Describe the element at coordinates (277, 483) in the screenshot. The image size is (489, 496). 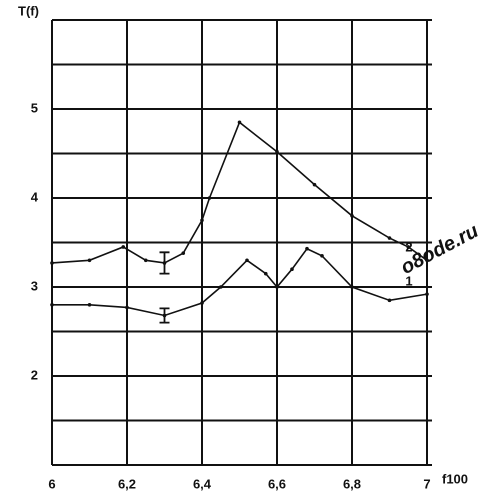
I see `x-tick-label: 6,6` at that location.